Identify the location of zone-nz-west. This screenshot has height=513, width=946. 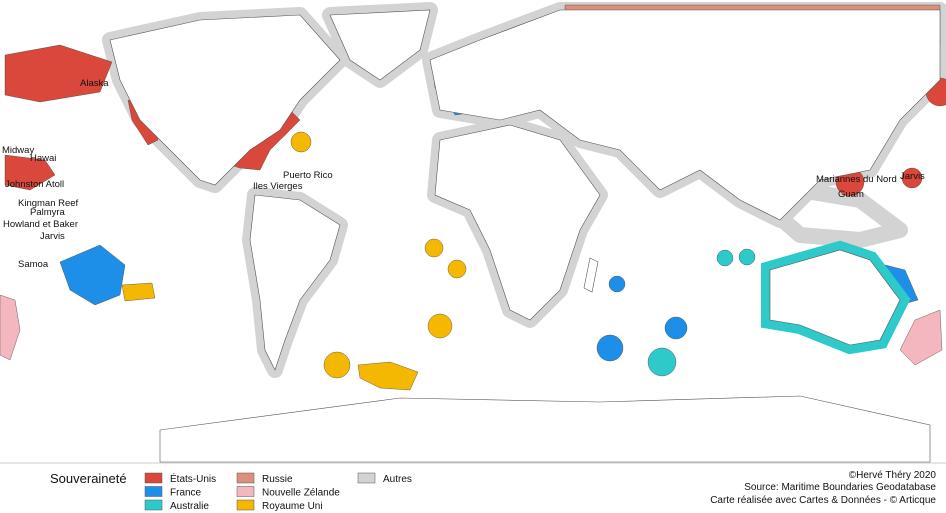
(10, 327).